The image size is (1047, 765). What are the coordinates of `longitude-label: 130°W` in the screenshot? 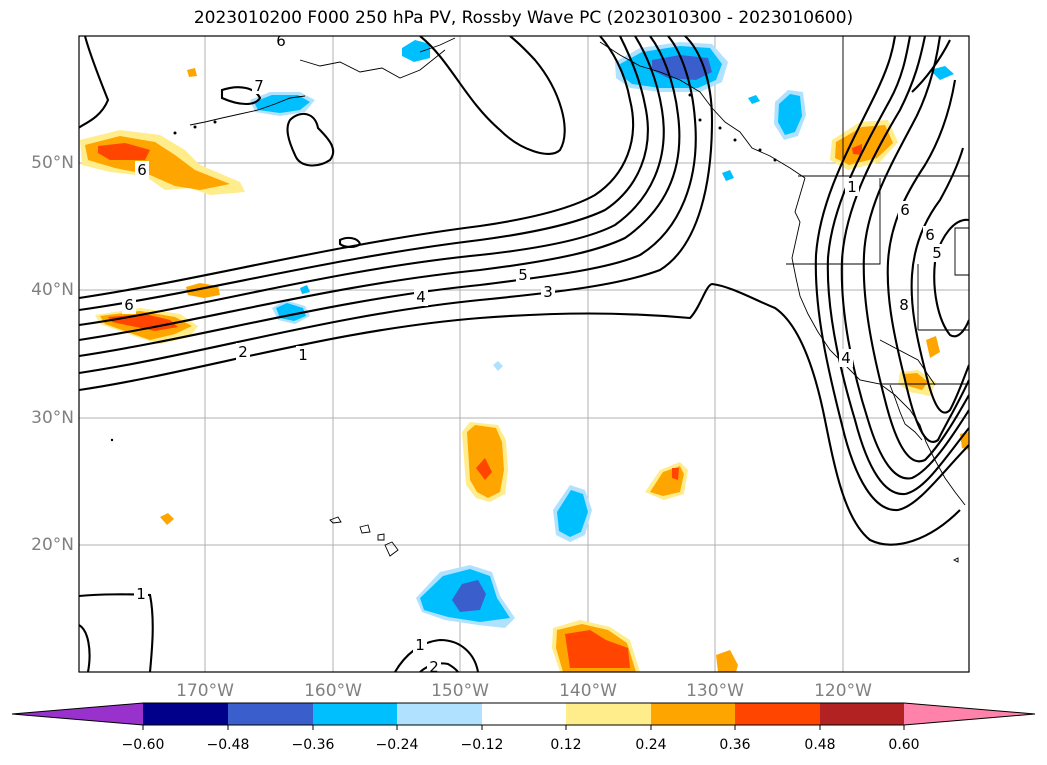 It's located at (715, 691).